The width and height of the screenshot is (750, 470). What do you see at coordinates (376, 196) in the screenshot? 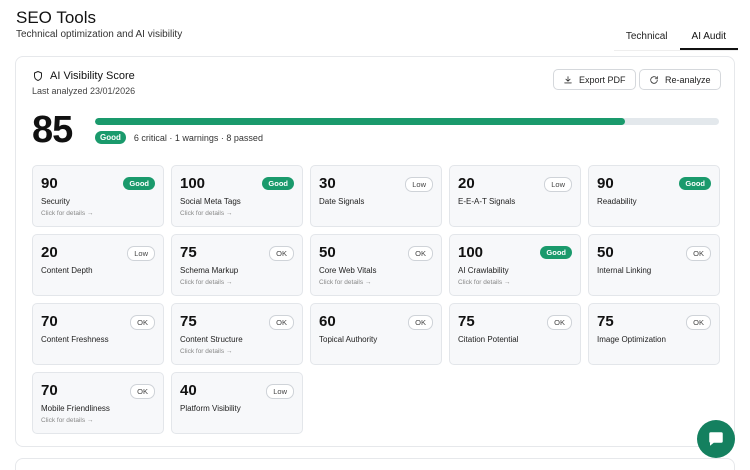
I see `metric-card: 30 Low Date Signals` at bounding box center [376, 196].